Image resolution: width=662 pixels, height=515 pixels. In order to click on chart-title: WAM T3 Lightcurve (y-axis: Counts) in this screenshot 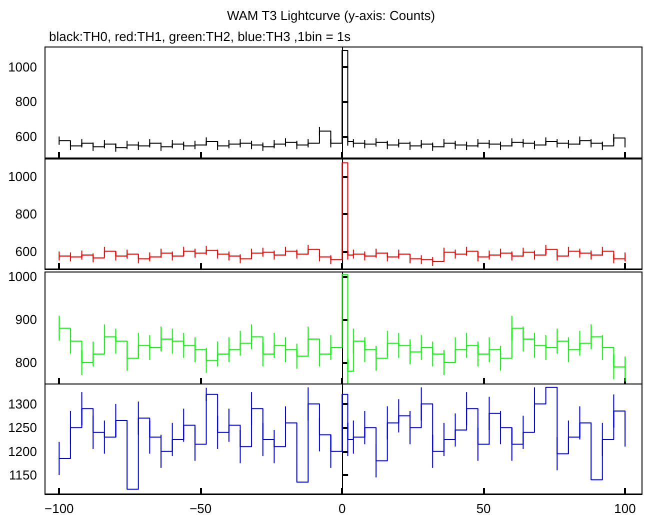, I will do `click(331, 15)`.